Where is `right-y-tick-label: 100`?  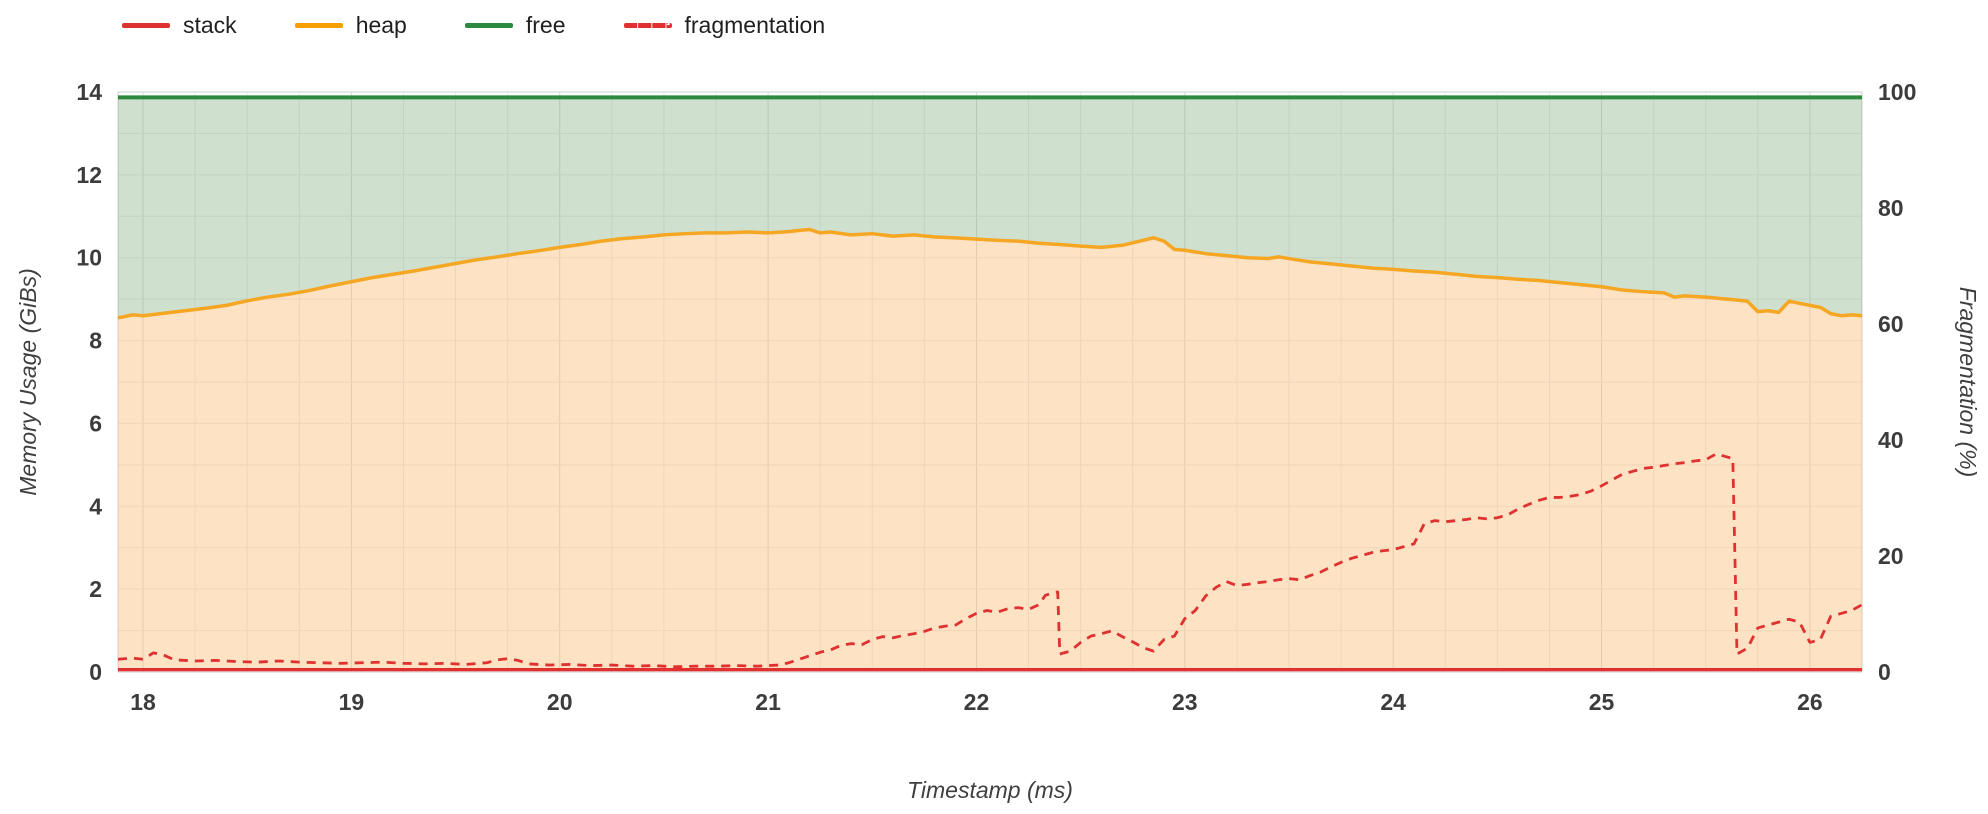 right-y-tick-label: 100 is located at coordinates (1897, 92).